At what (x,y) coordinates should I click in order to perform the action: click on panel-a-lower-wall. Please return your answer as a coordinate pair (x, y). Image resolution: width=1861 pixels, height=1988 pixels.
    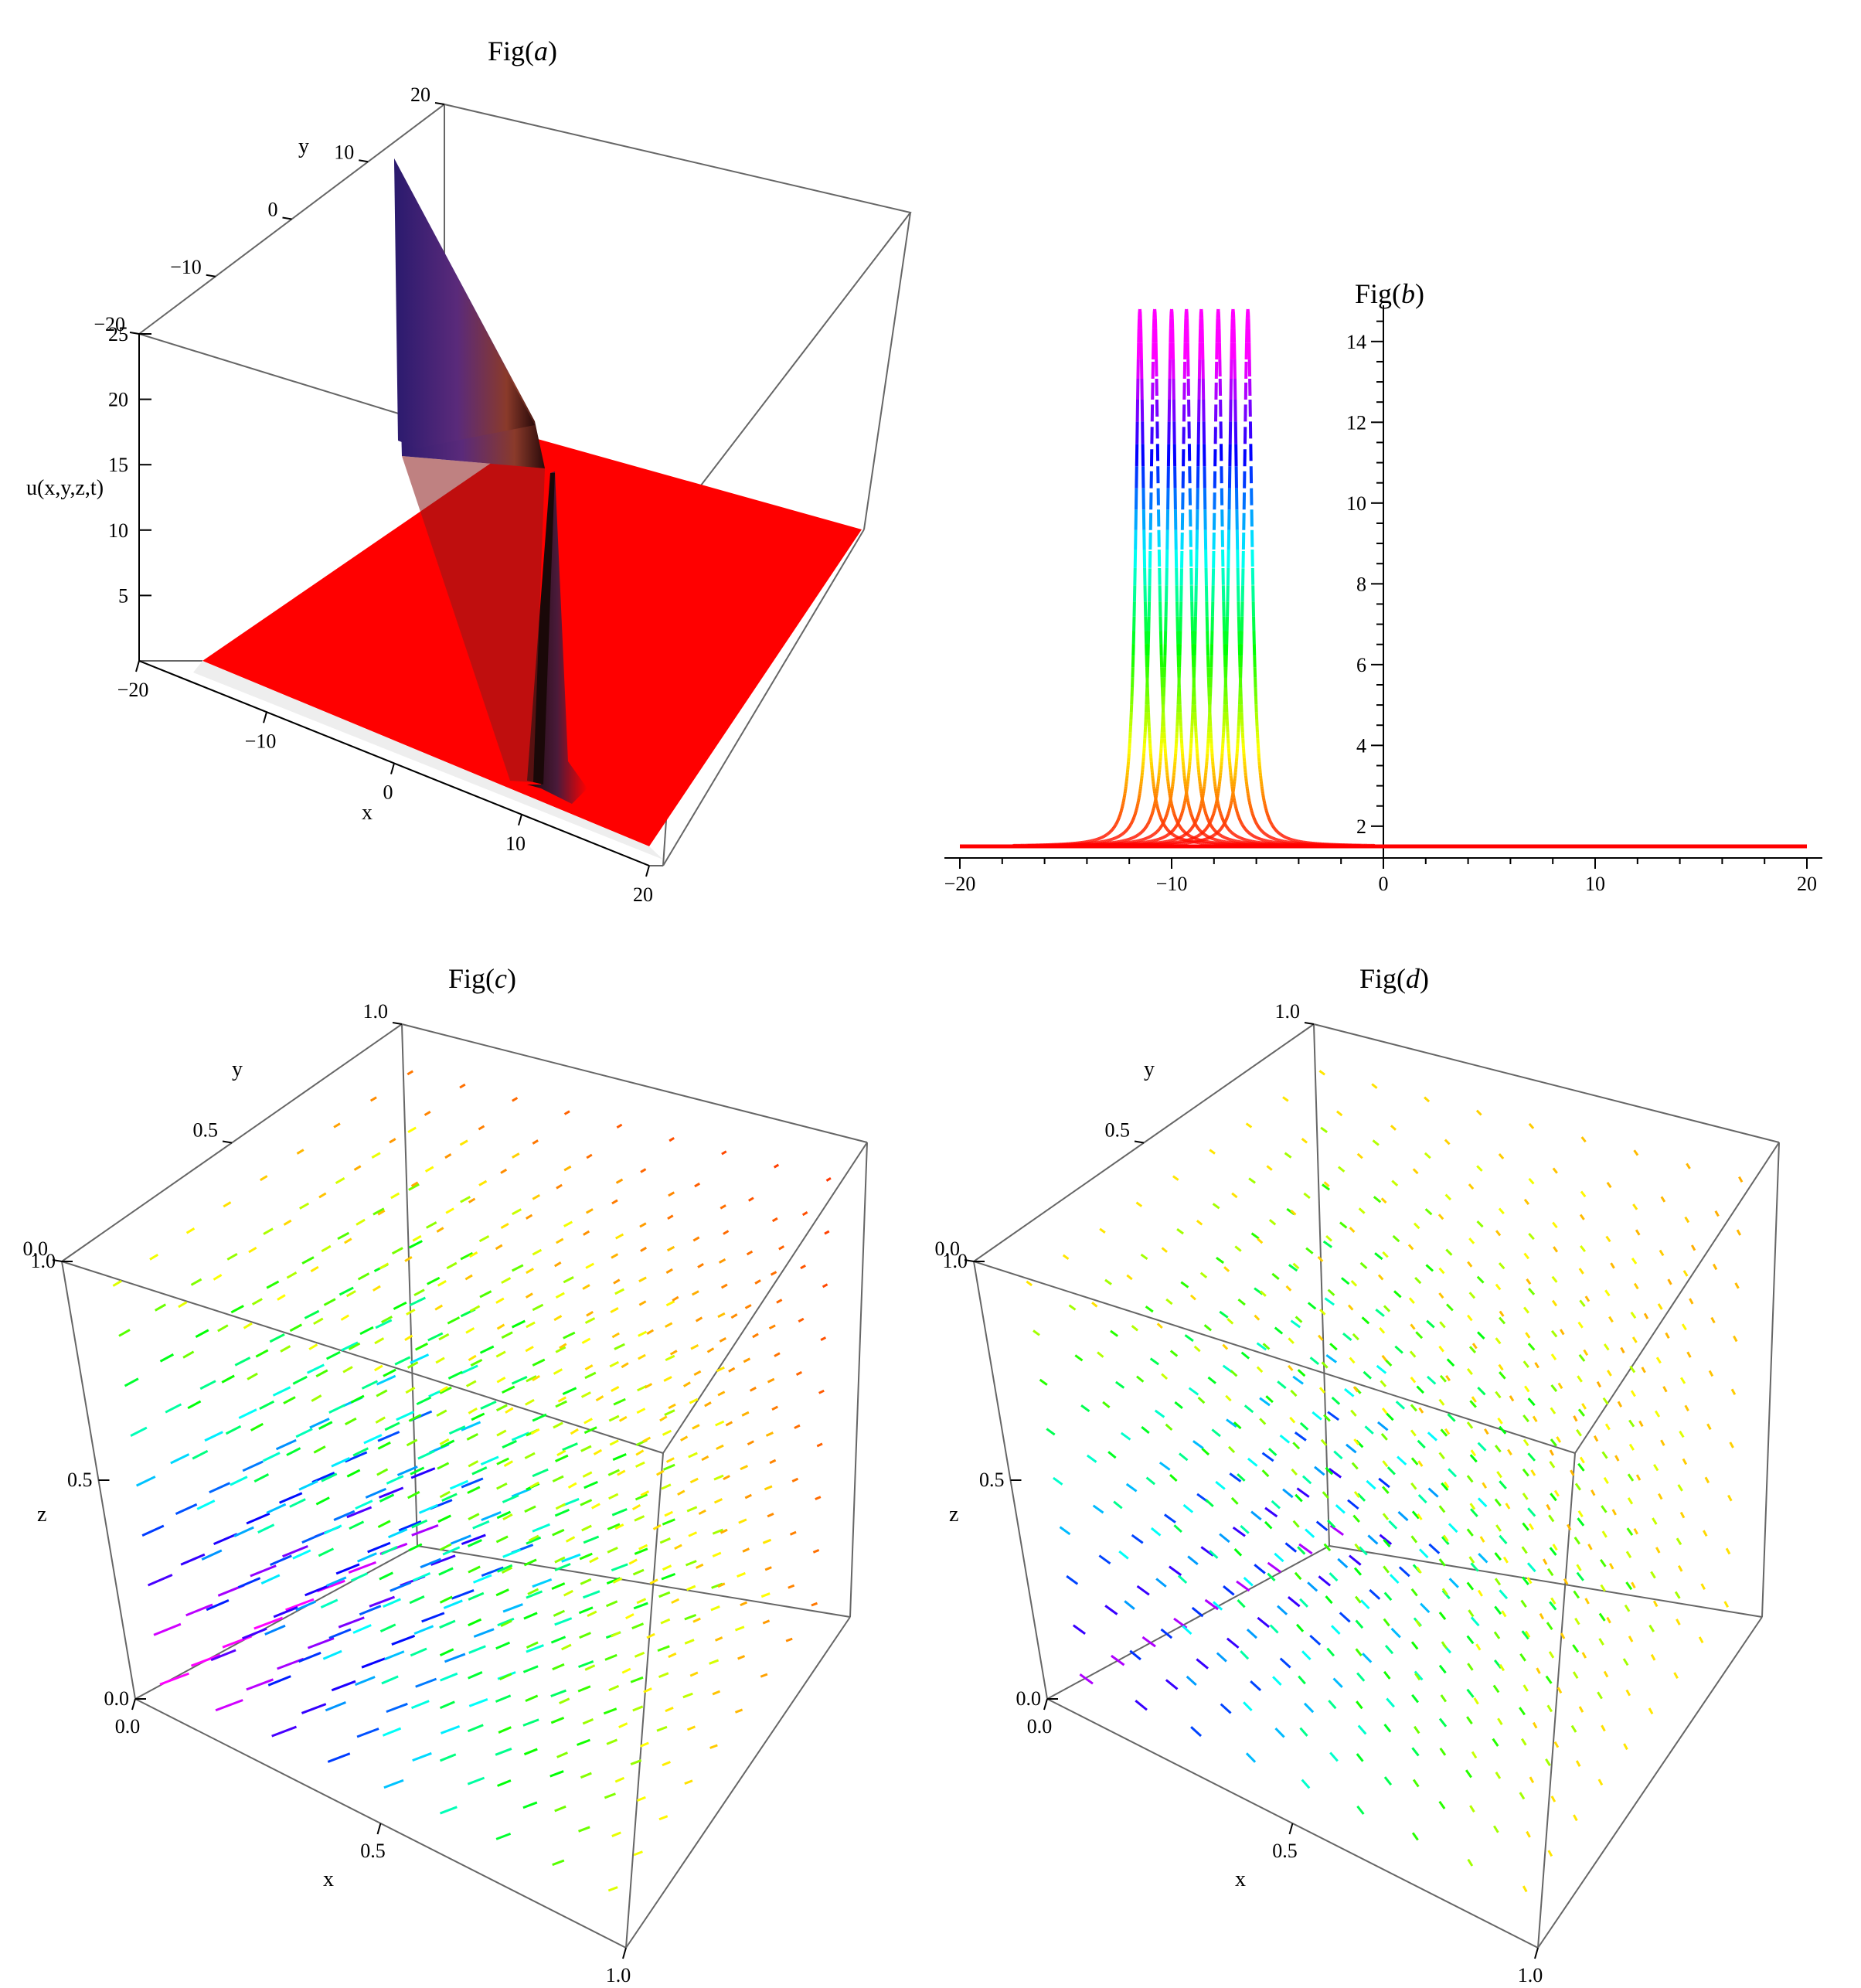
    Looking at the image, I should click on (474, 619).